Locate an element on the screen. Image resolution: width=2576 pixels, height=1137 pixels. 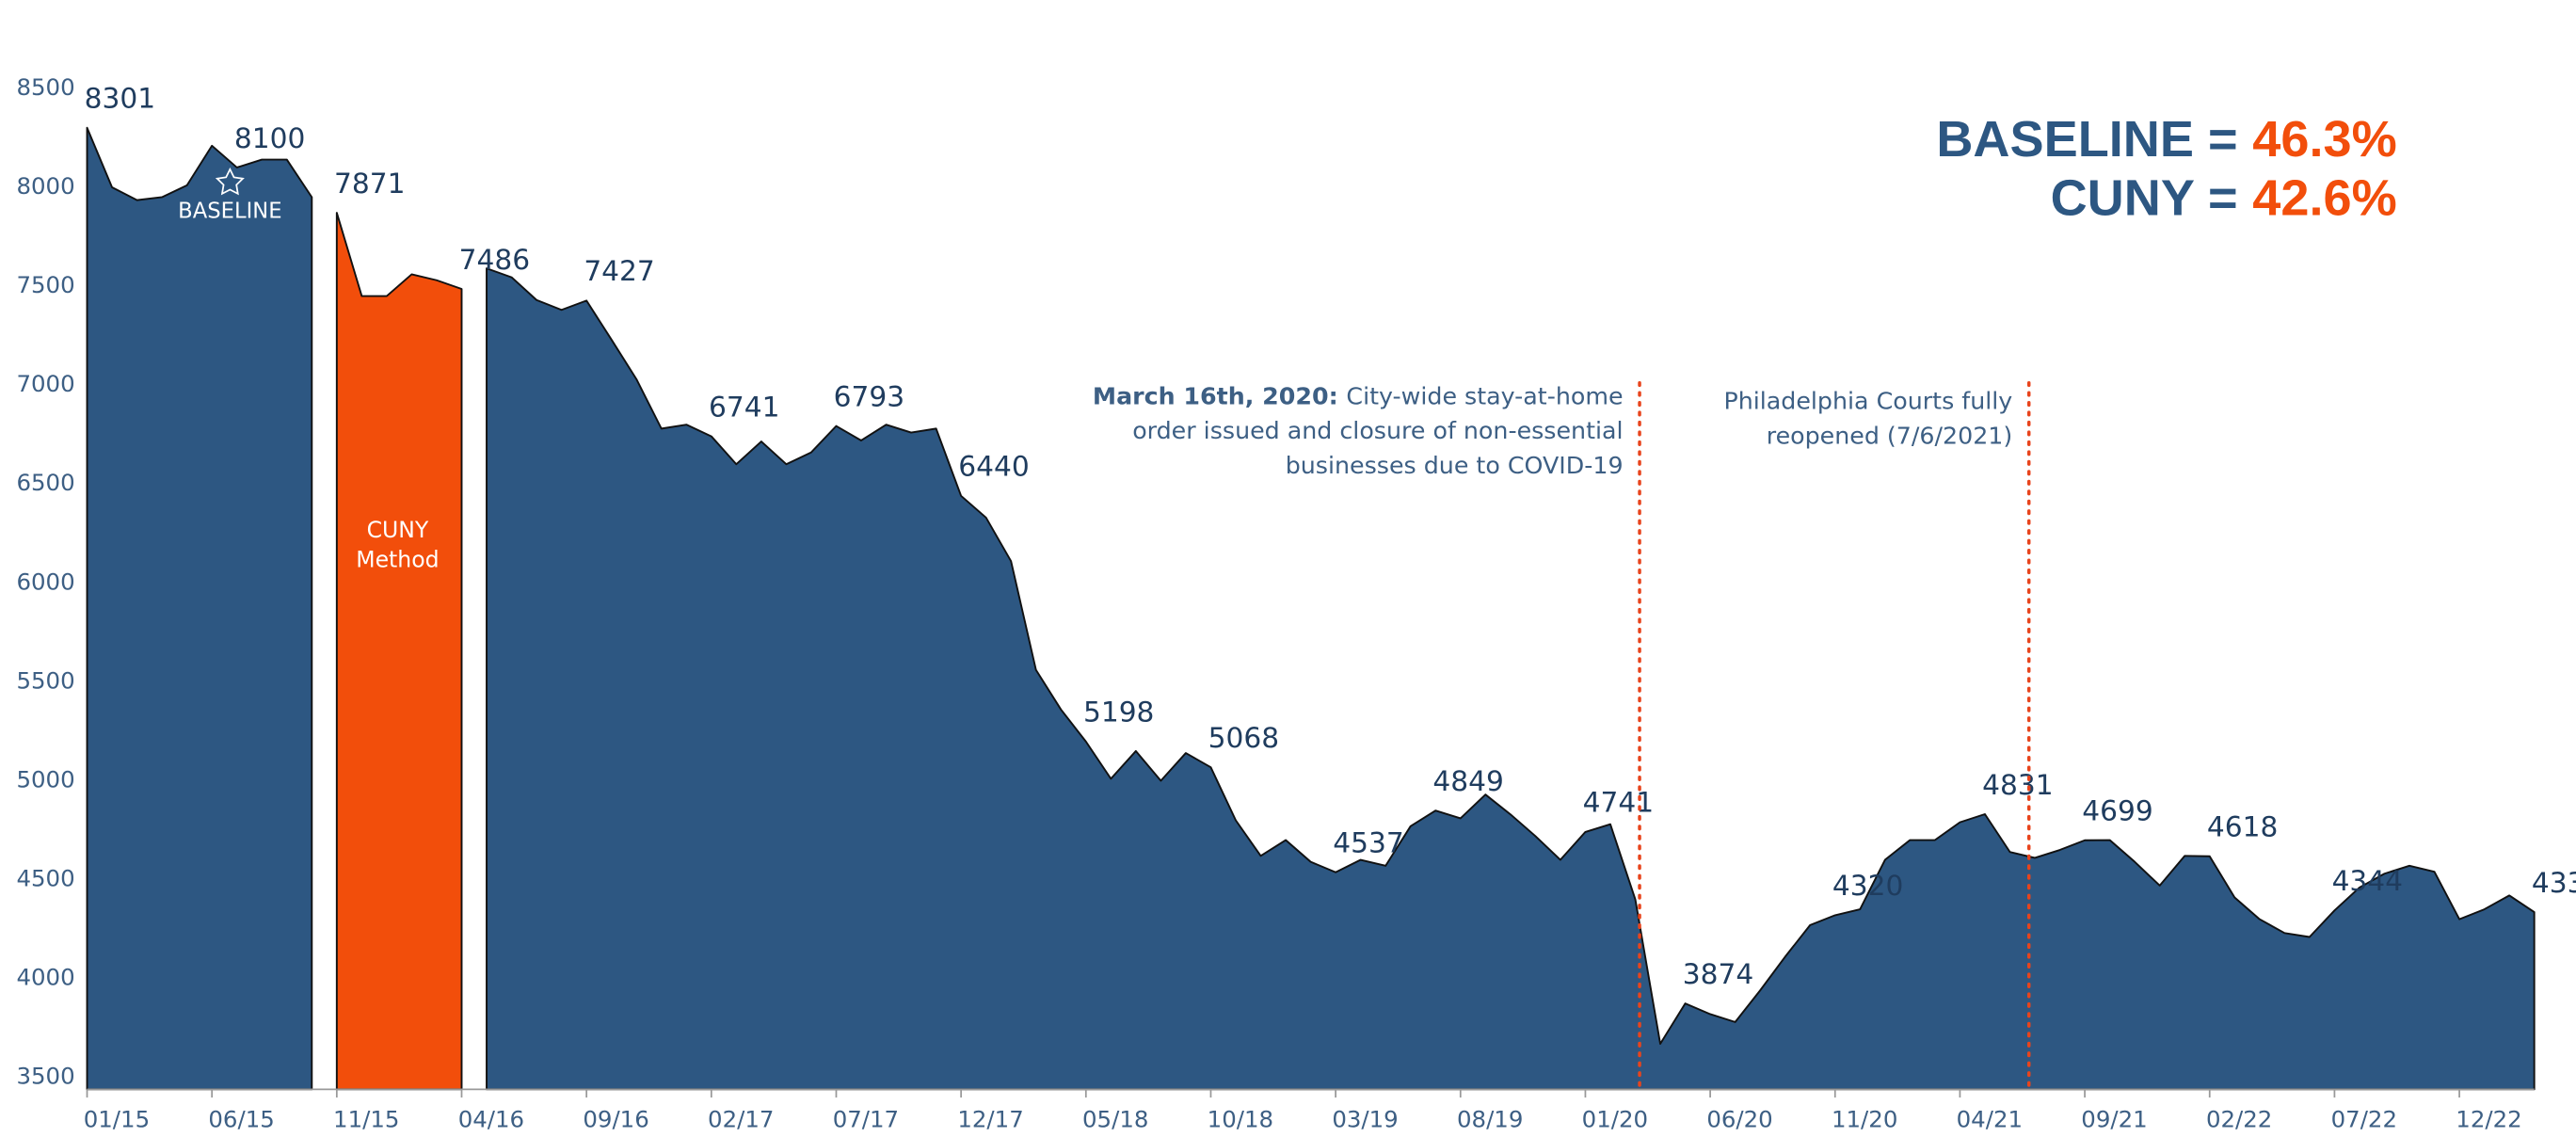
annotation: businesses due to COVID-19 is located at coordinates (1455, 466).